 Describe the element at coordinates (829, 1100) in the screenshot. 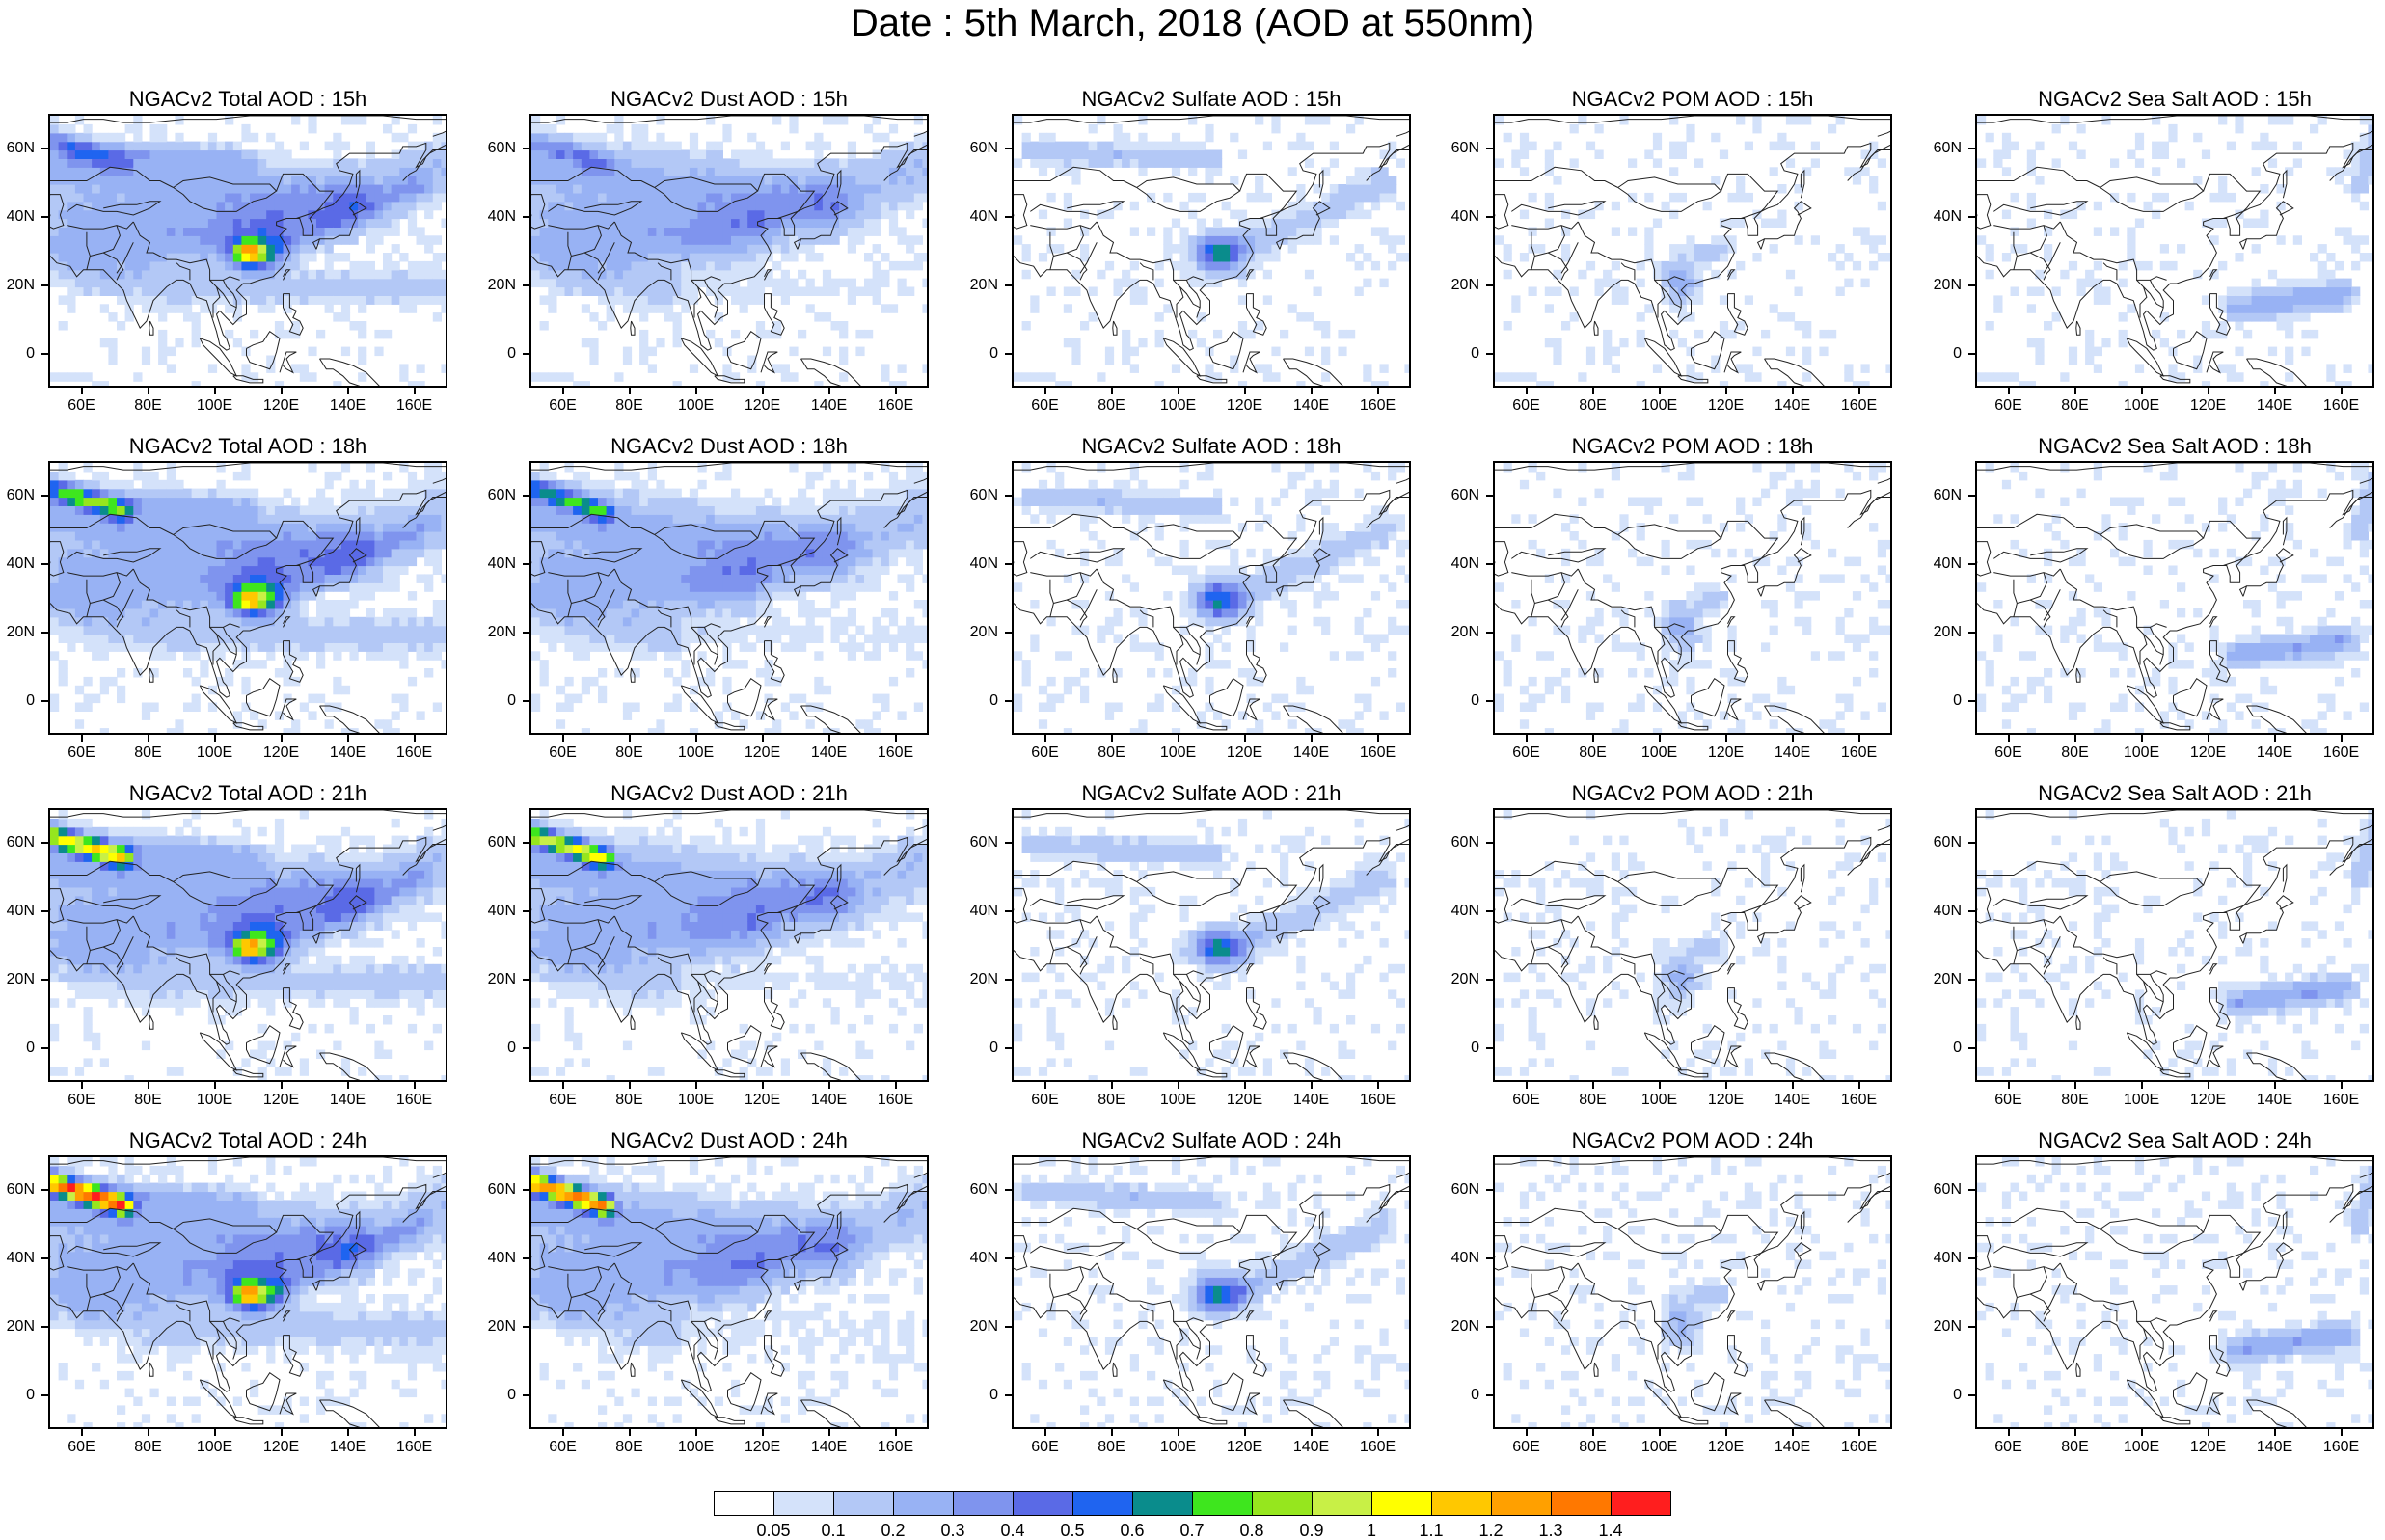

I see `x-tick-label: 140E` at that location.